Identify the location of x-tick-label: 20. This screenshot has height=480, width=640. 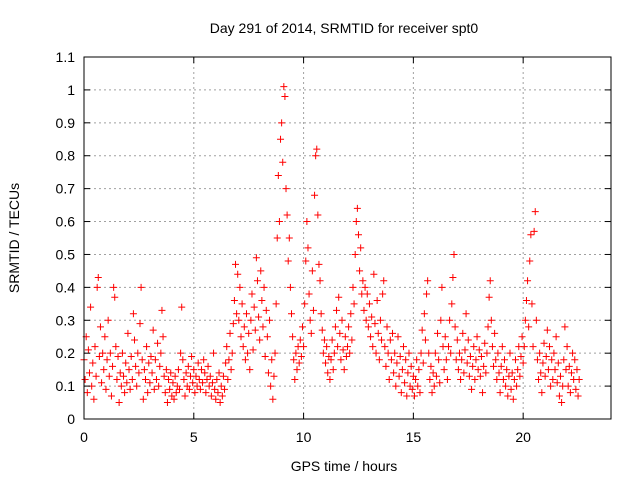
(523, 437).